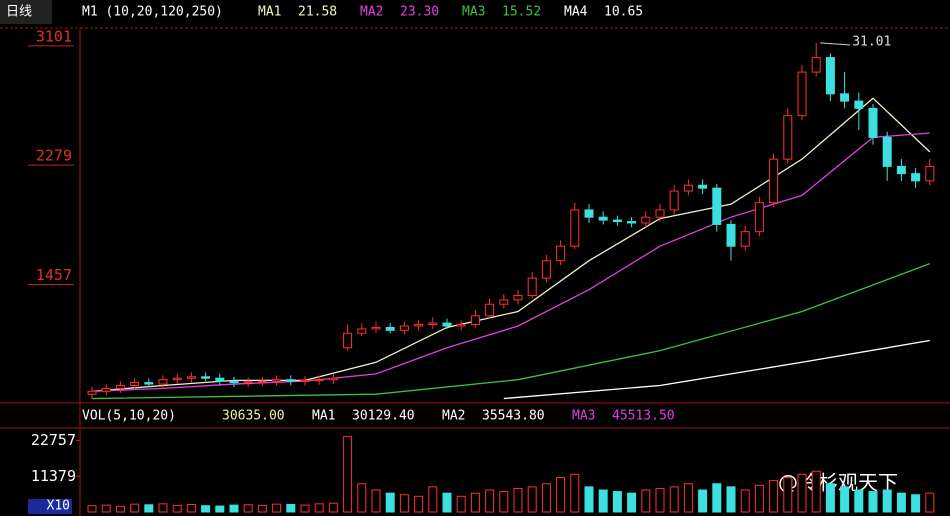  What do you see at coordinates (19, 12) in the screenshot?
I see `chart-title: 日线` at bounding box center [19, 12].